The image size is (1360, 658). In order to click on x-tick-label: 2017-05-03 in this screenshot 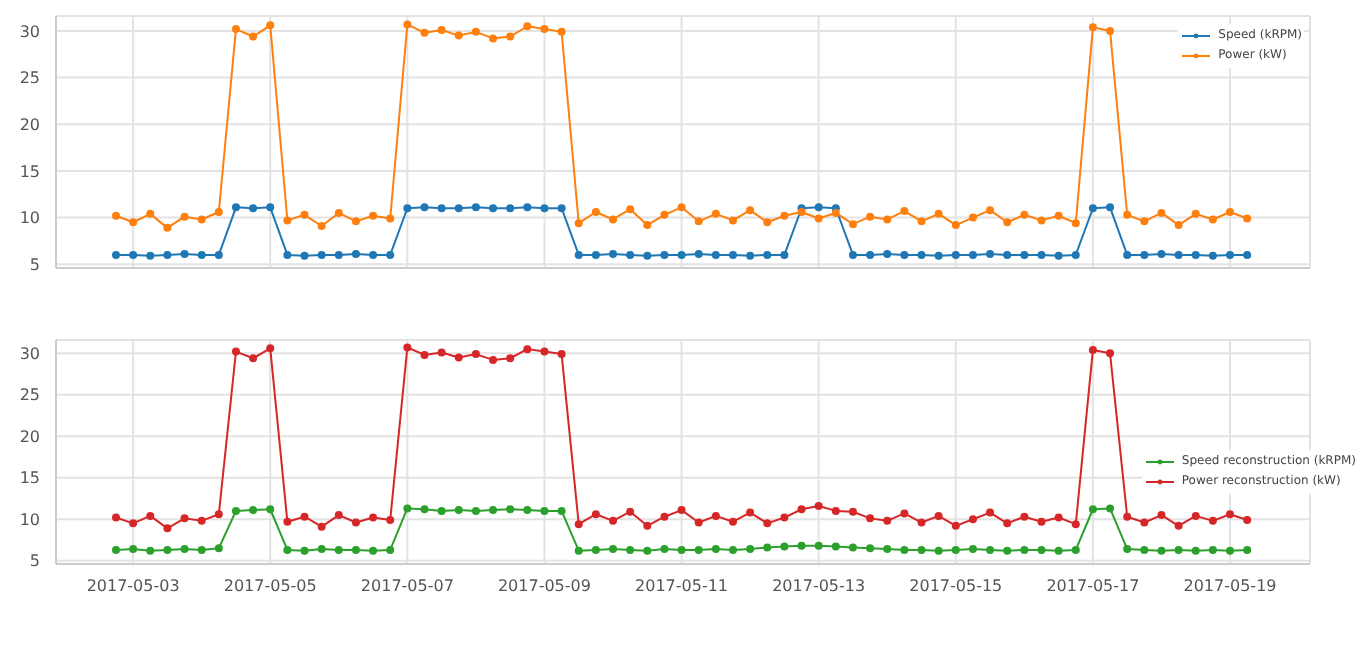, I will do `click(133, 586)`.